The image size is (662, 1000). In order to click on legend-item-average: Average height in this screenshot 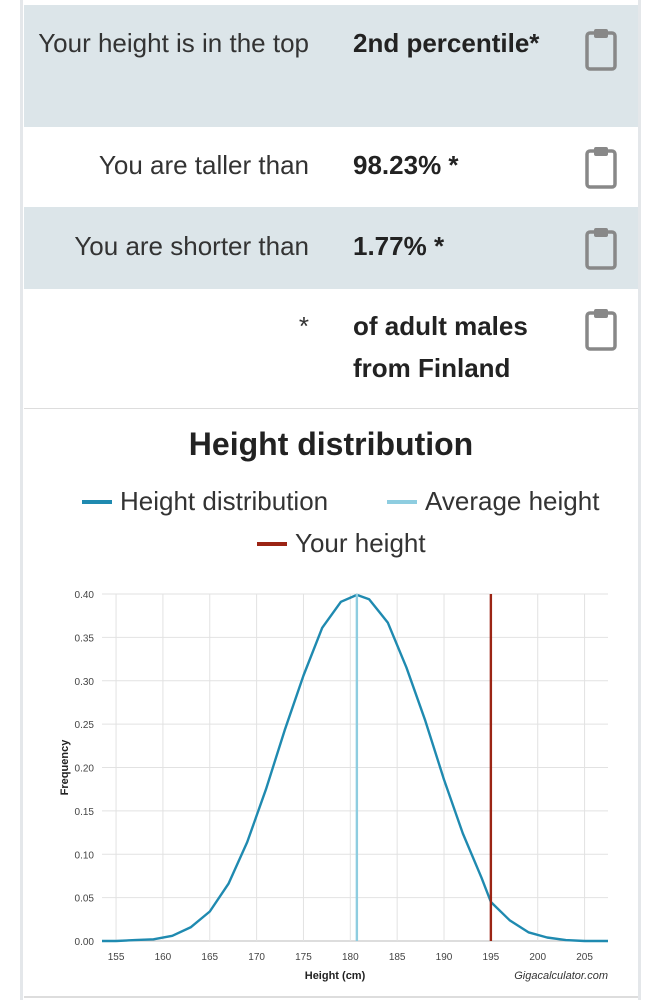, I will do `click(493, 501)`.